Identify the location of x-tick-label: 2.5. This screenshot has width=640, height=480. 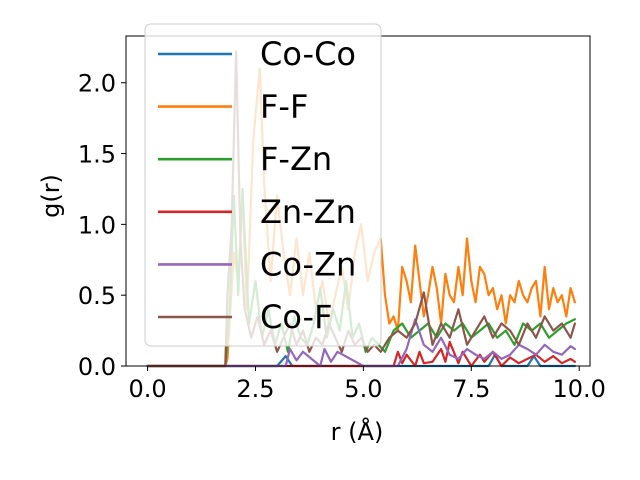
(255, 389).